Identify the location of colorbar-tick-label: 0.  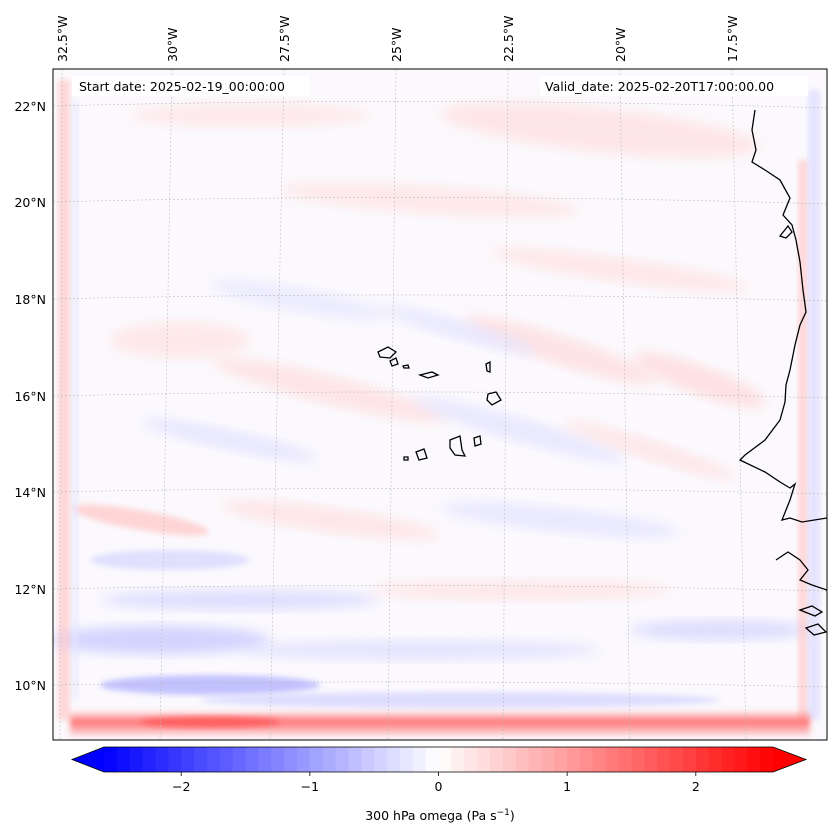
(439, 786).